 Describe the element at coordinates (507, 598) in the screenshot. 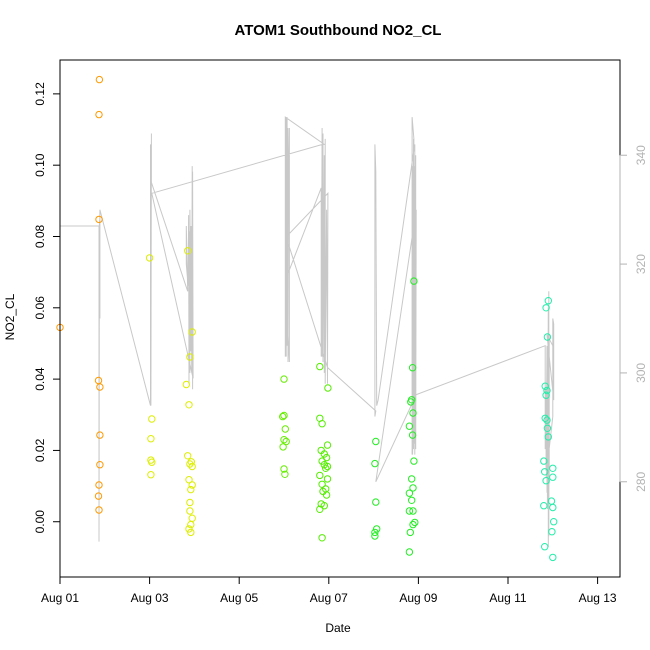

I see `x-tick-label: Aug 11` at that location.